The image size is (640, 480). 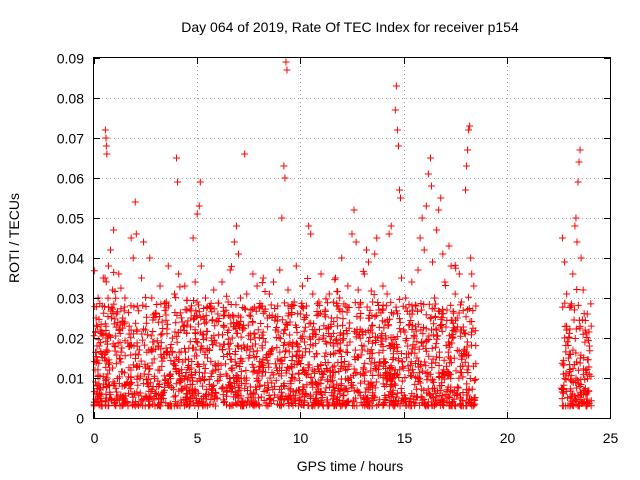 What do you see at coordinates (70, 99) in the screenshot?
I see `y-tick-label: 0.08` at bounding box center [70, 99].